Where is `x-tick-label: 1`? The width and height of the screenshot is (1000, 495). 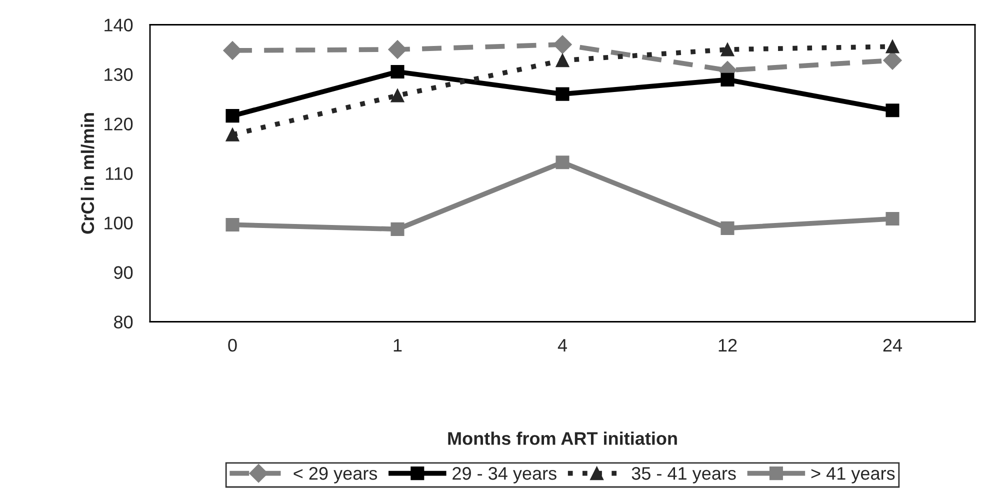 x-tick-label: 1 is located at coordinates (398, 345).